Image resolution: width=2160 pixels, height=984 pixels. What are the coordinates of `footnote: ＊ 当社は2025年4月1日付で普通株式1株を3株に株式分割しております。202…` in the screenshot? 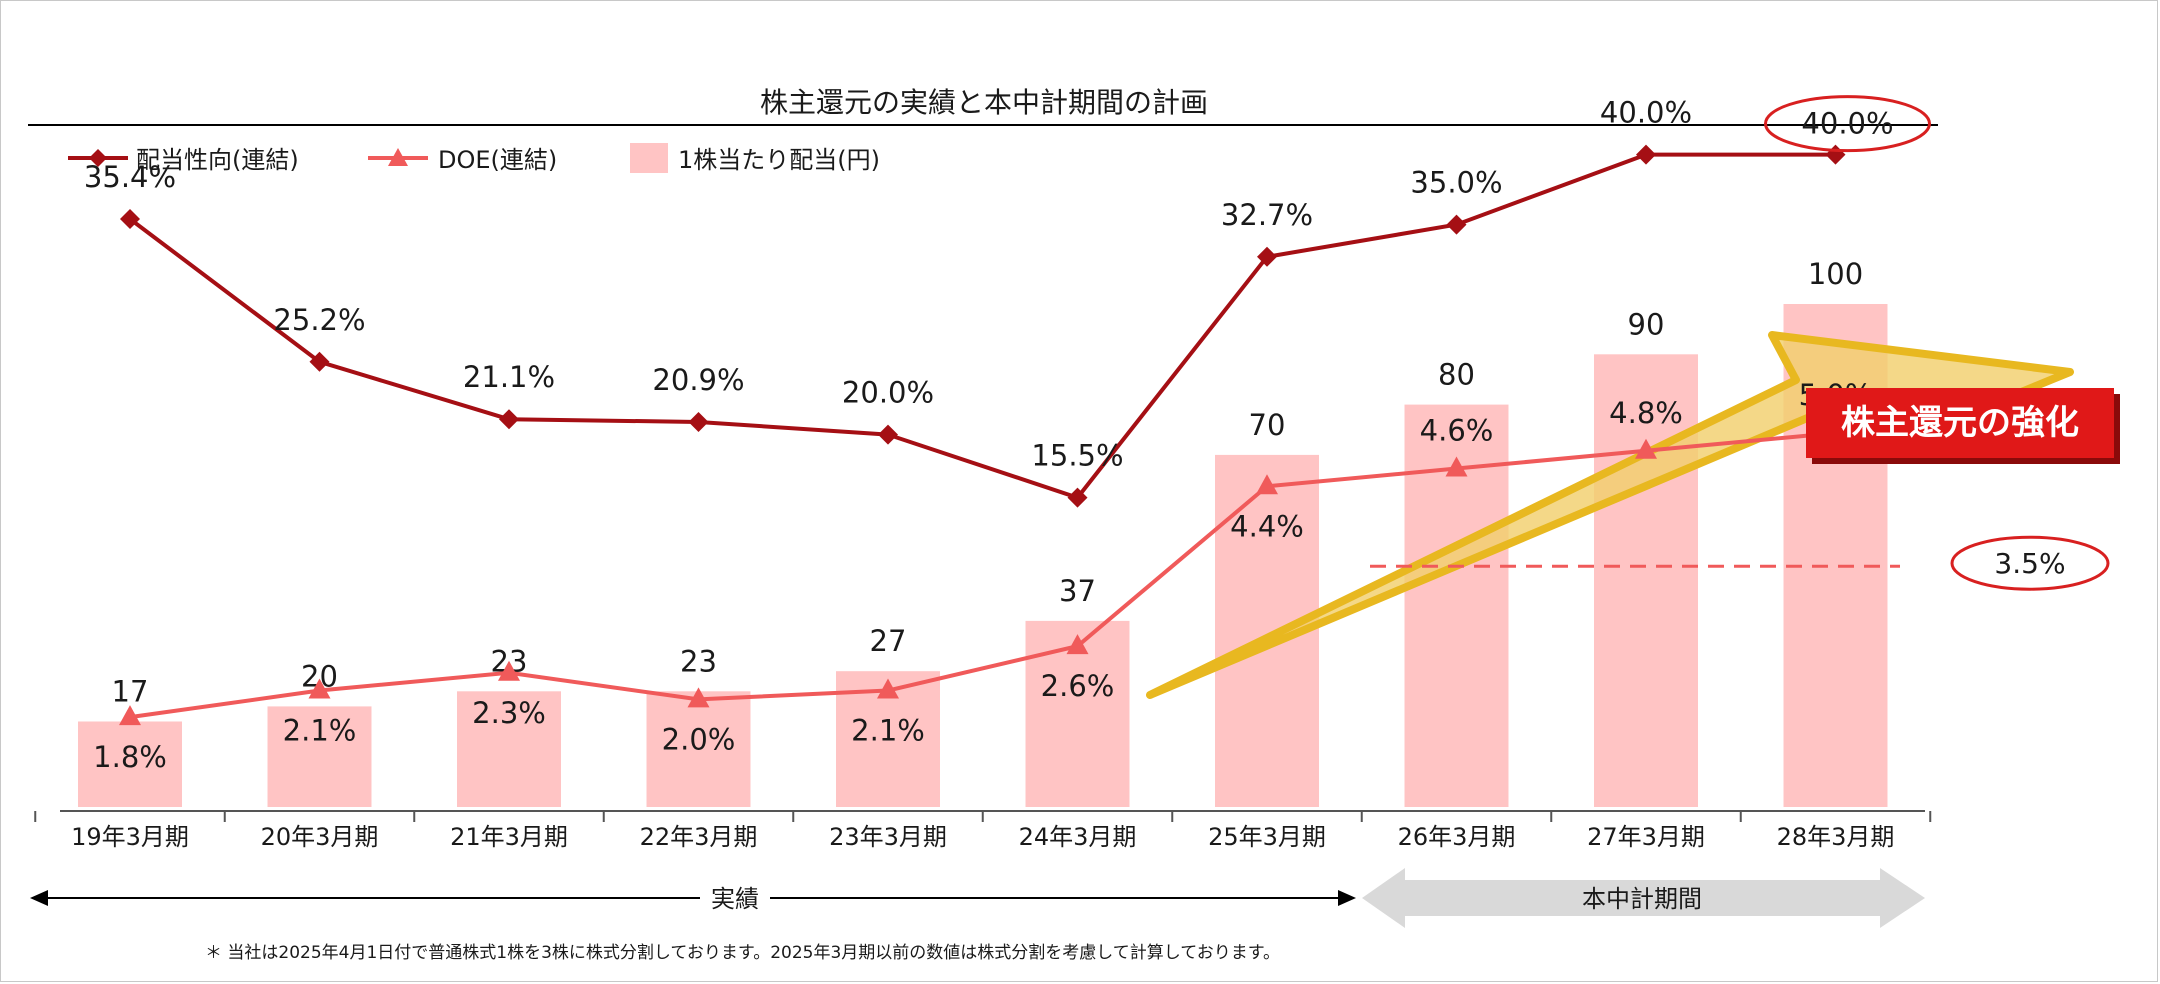 It's located at (742, 953).